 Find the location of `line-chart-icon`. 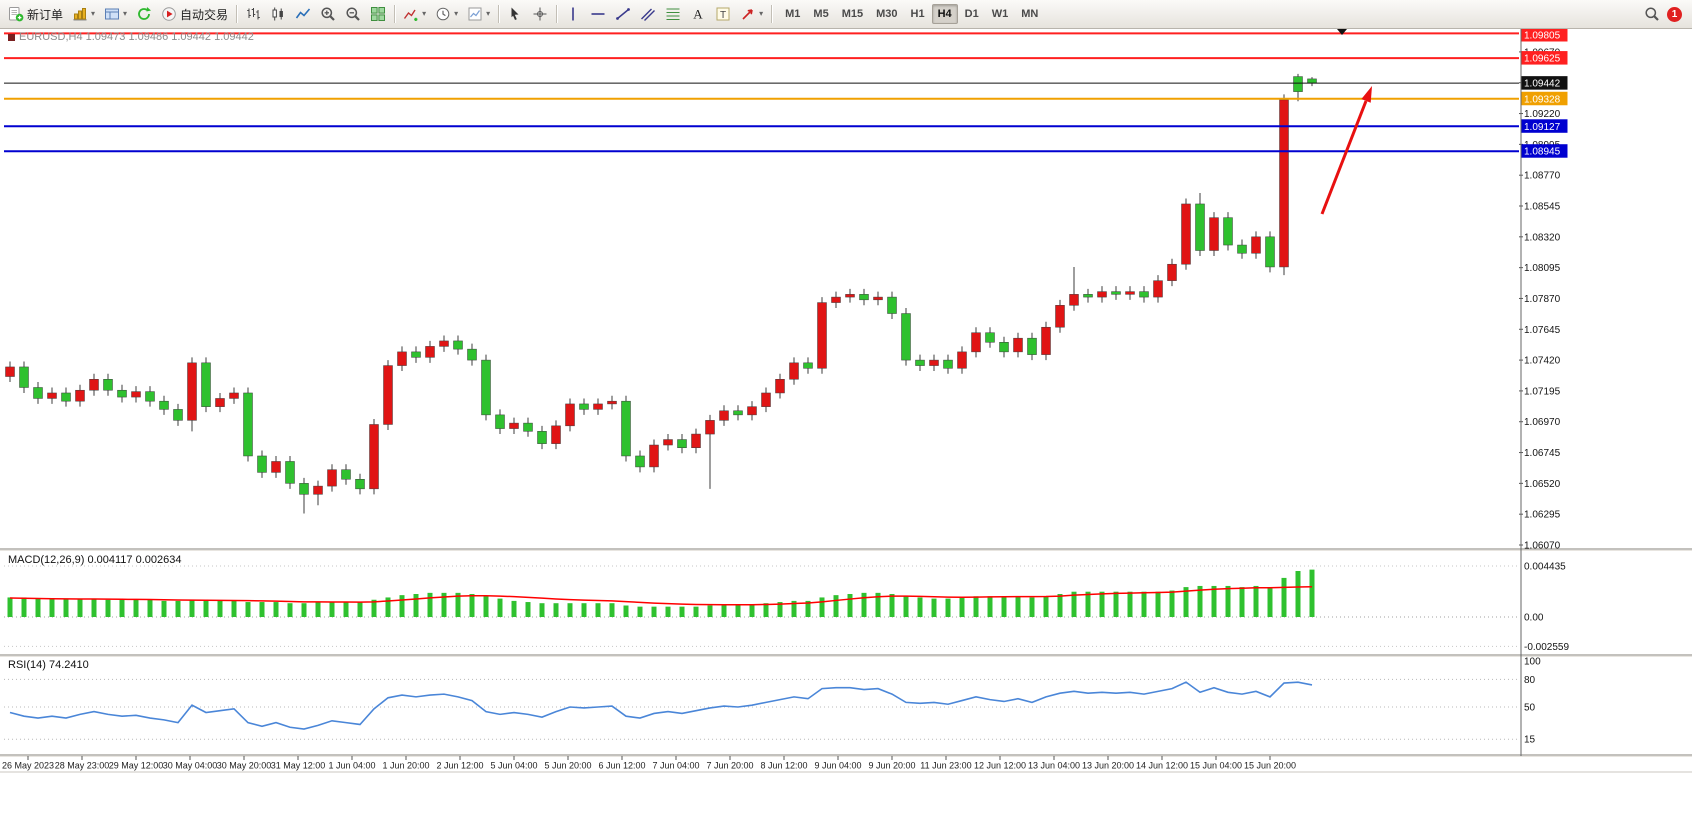

line-chart-icon is located at coordinates (303, 14).